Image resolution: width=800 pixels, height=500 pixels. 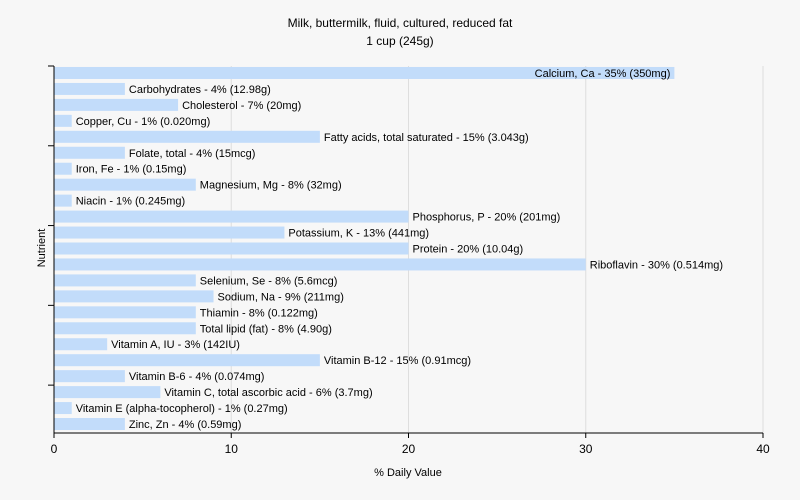 I want to click on bar-label: Thiamin - 8% (0.122mg), so click(x=259, y=313).